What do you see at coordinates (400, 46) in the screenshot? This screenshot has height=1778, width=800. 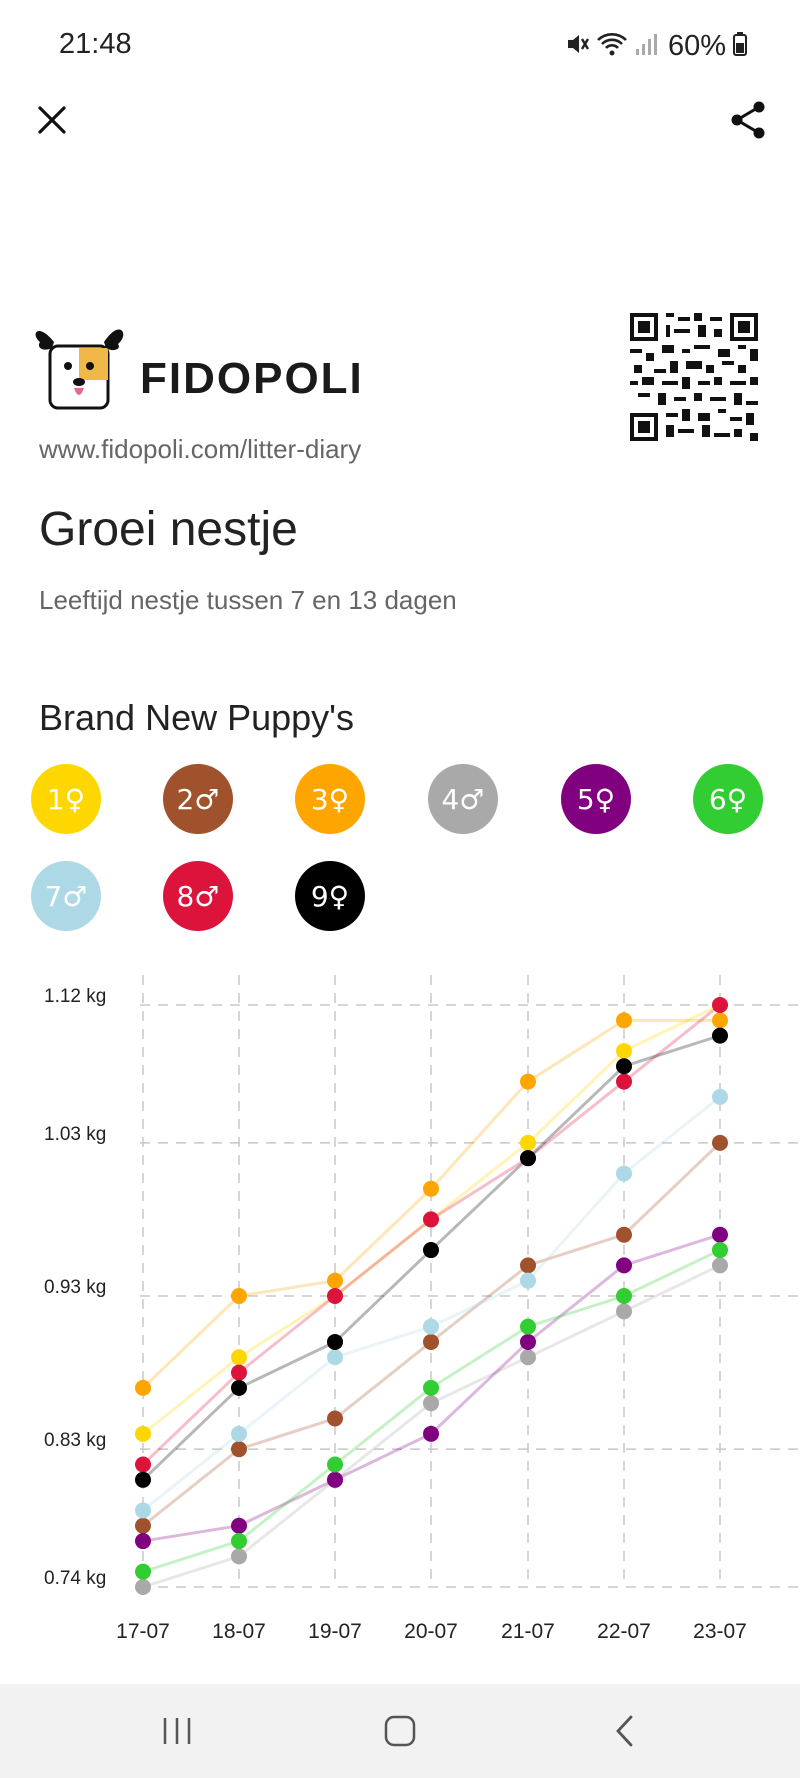 I see `status-bar: 21:48 60%` at bounding box center [400, 46].